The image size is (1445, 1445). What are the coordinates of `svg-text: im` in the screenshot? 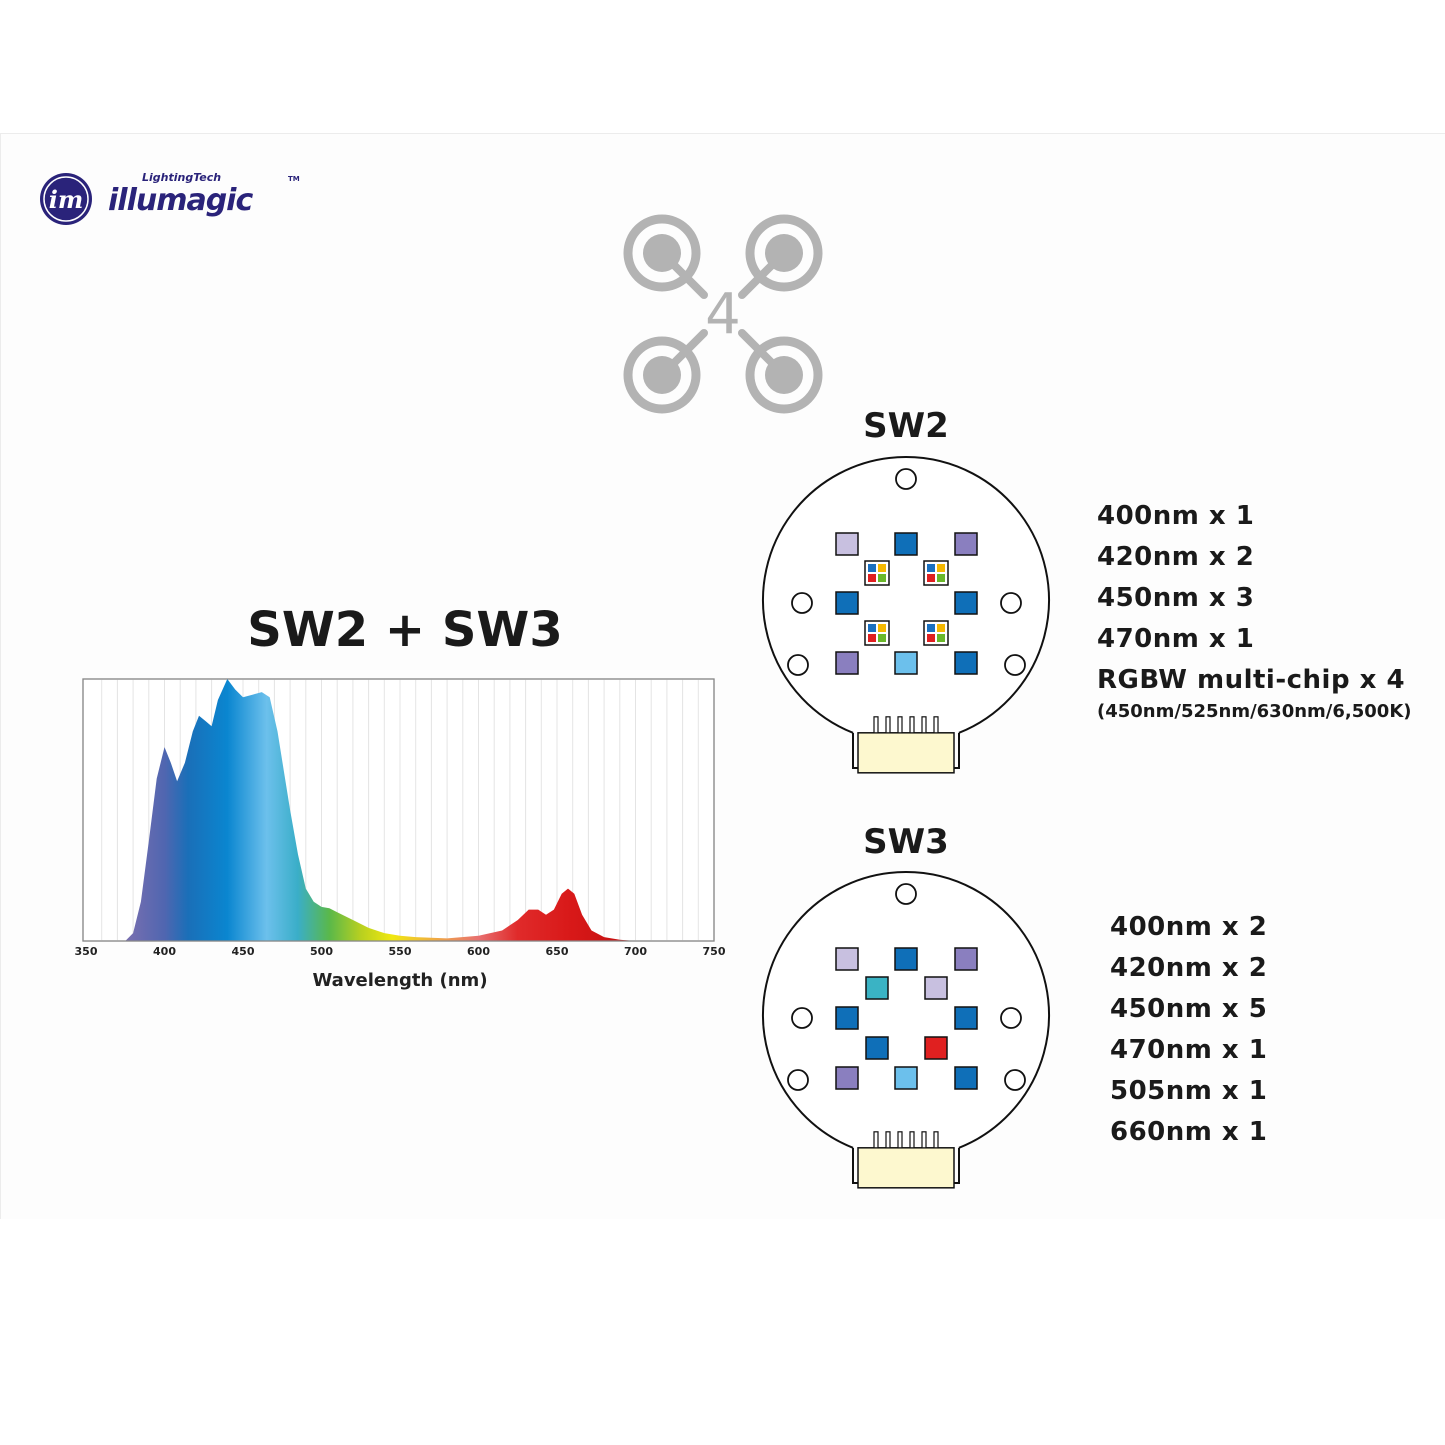 It's located at (66, 199).